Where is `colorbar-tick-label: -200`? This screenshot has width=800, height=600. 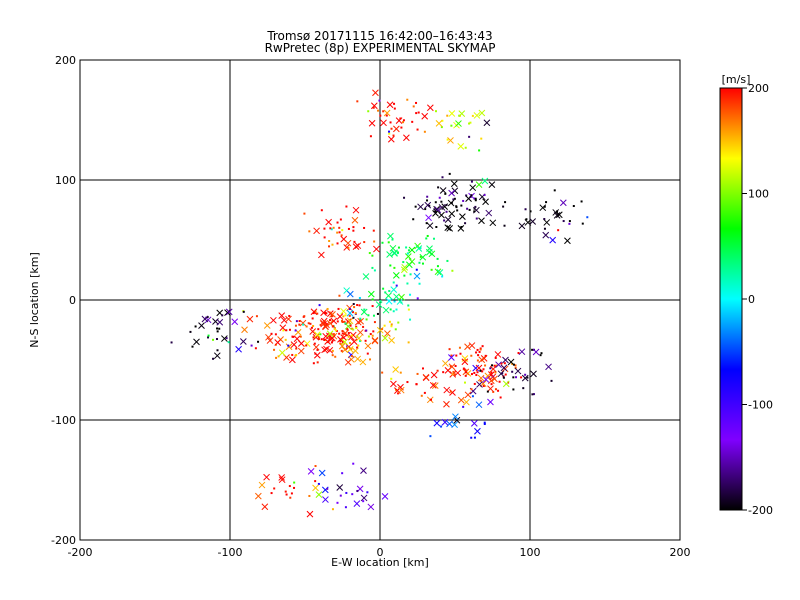 colorbar-tick-label: -200 is located at coordinates (760, 510).